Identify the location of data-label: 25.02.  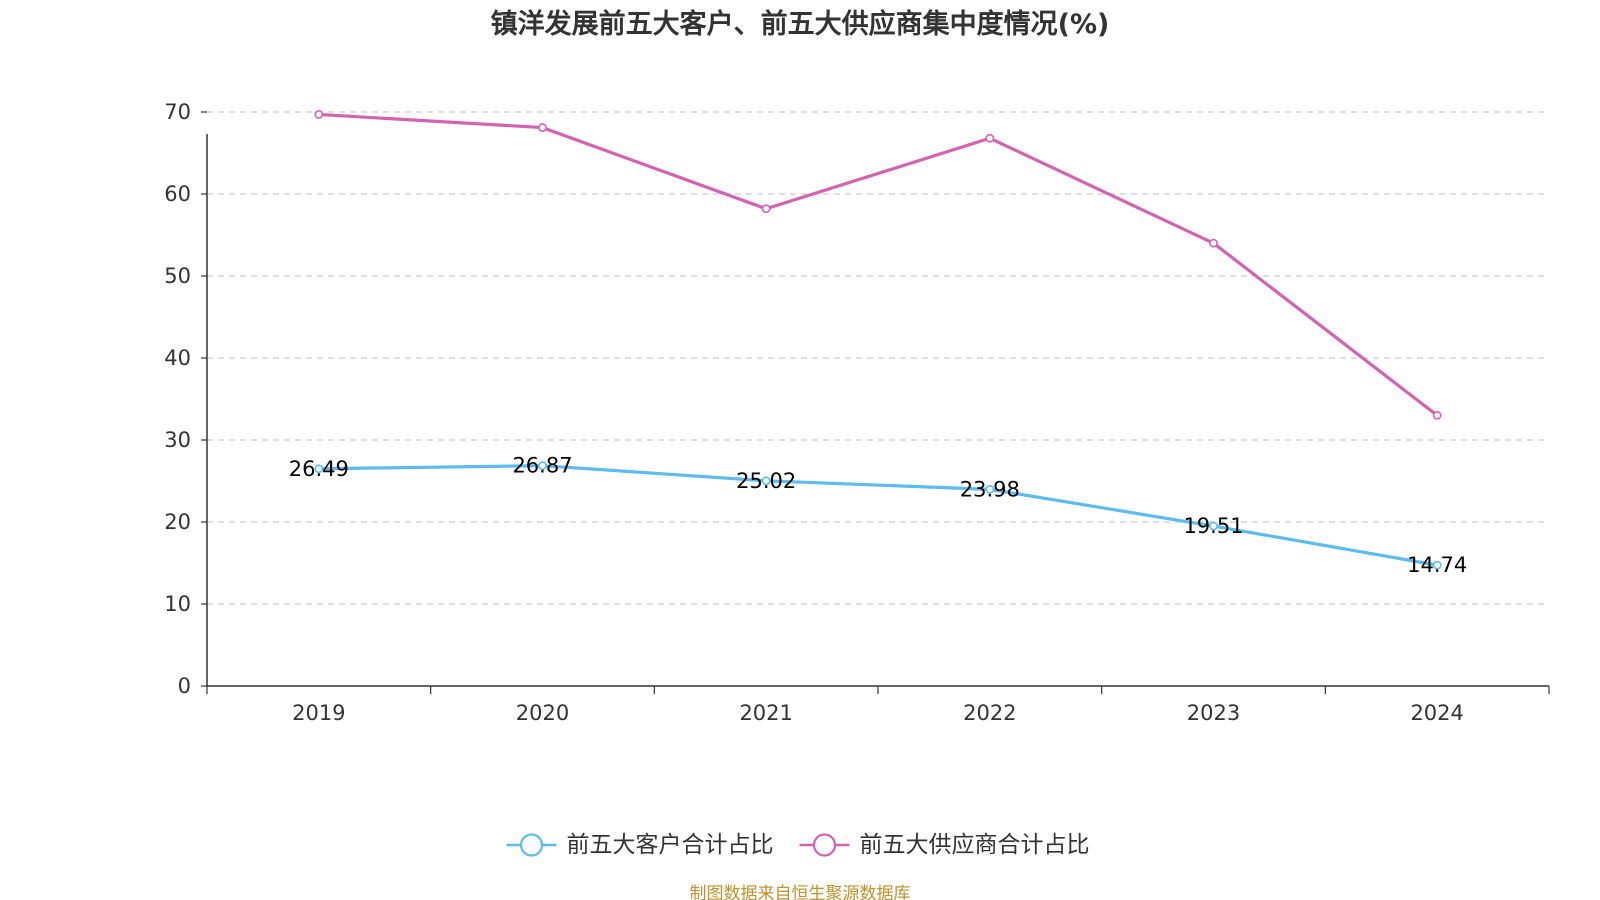
(766, 481).